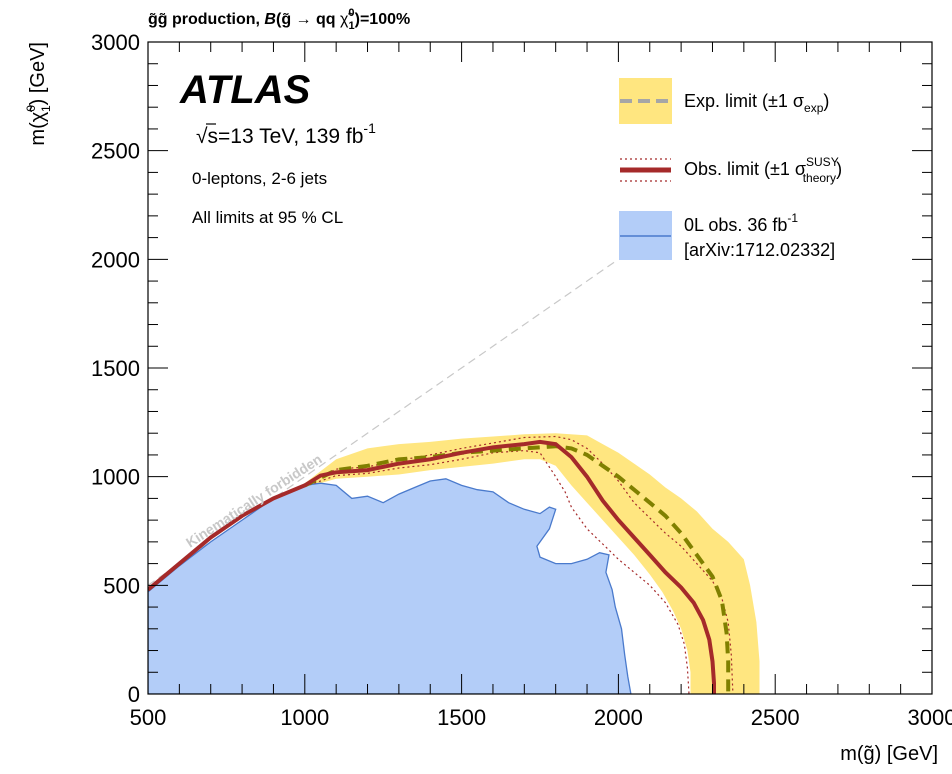 The width and height of the screenshot is (952, 774). I want to click on ylabel-post: ) [GeV], so click(38, 73).